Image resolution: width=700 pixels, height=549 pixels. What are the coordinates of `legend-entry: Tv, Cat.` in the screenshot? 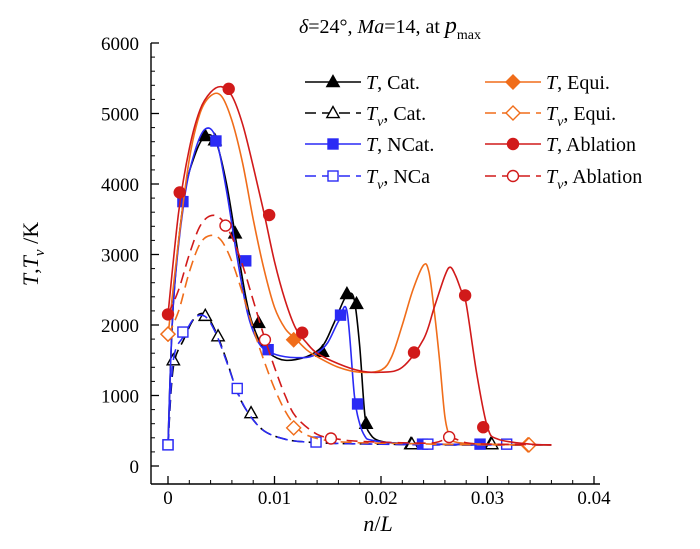 It's located at (365, 116).